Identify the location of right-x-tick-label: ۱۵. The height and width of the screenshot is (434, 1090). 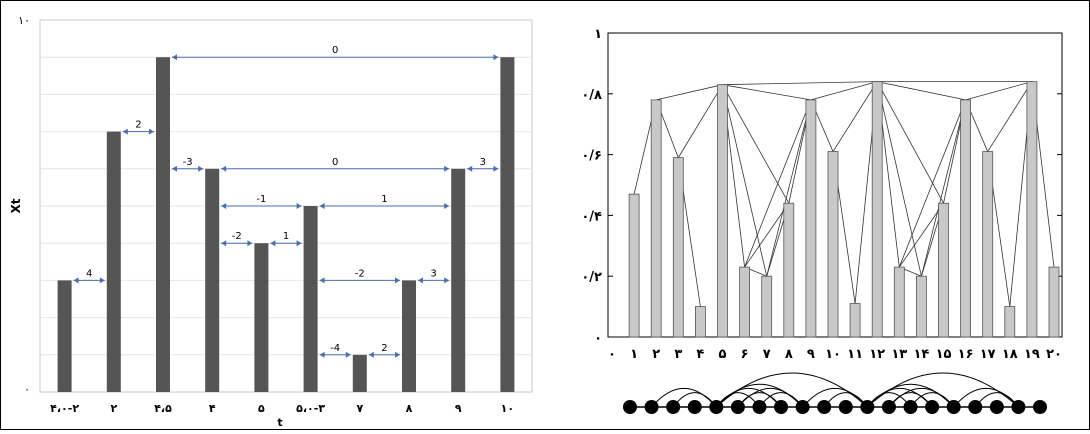
(944, 354).